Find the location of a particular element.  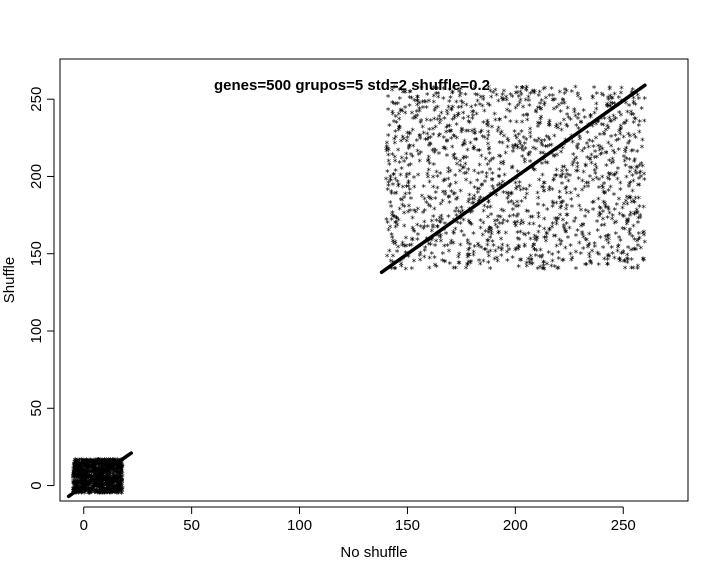

y-tick-label: 250 is located at coordinates (36, 99).